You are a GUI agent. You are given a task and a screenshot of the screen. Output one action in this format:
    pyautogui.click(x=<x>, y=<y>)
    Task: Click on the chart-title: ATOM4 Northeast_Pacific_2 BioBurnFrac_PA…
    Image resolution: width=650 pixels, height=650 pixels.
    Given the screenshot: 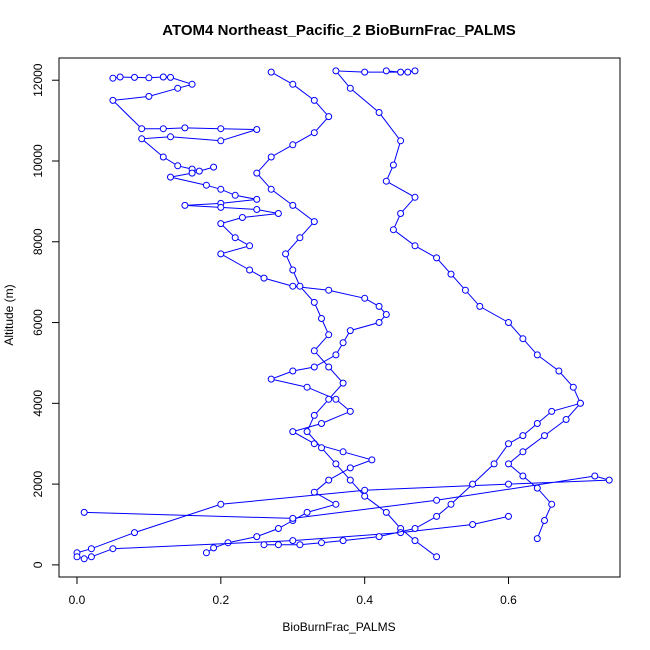 What is the action you would take?
    pyautogui.click(x=338, y=30)
    